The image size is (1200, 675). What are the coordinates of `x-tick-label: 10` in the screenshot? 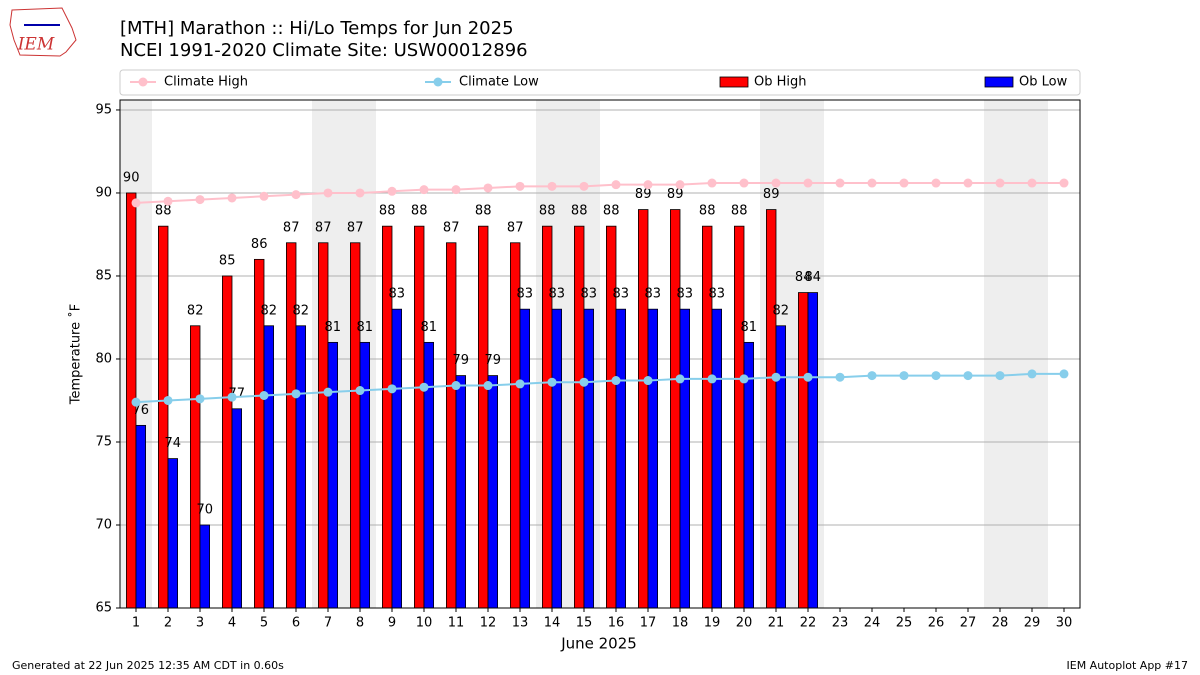 It's located at (424, 623).